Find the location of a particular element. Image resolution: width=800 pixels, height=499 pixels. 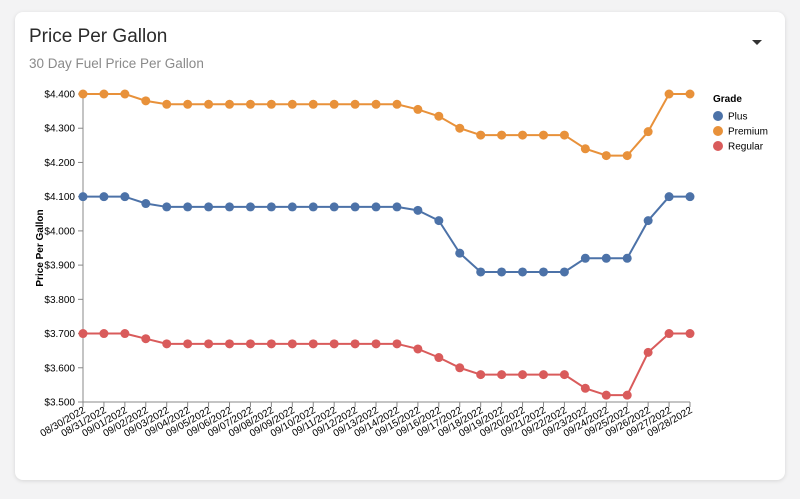

y-tick-label: $4.200 is located at coordinates (59, 163).